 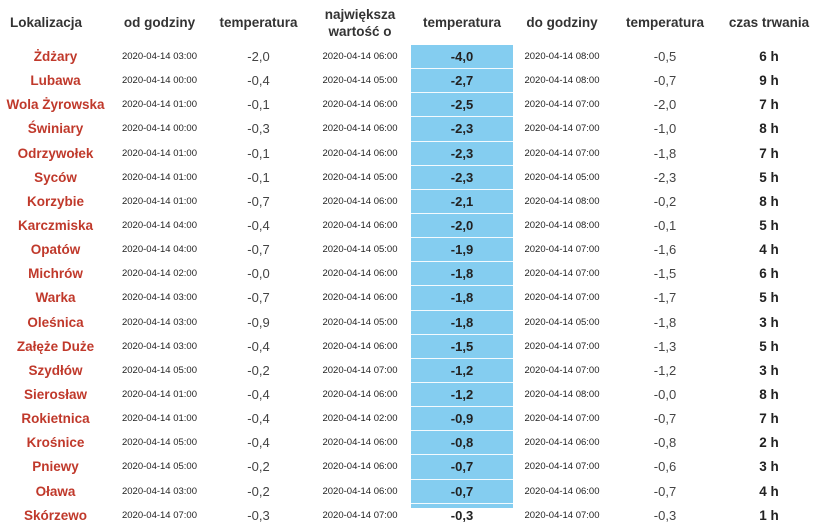 What do you see at coordinates (769, 443) in the screenshot?
I see `duration-cell: 2 h` at bounding box center [769, 443].